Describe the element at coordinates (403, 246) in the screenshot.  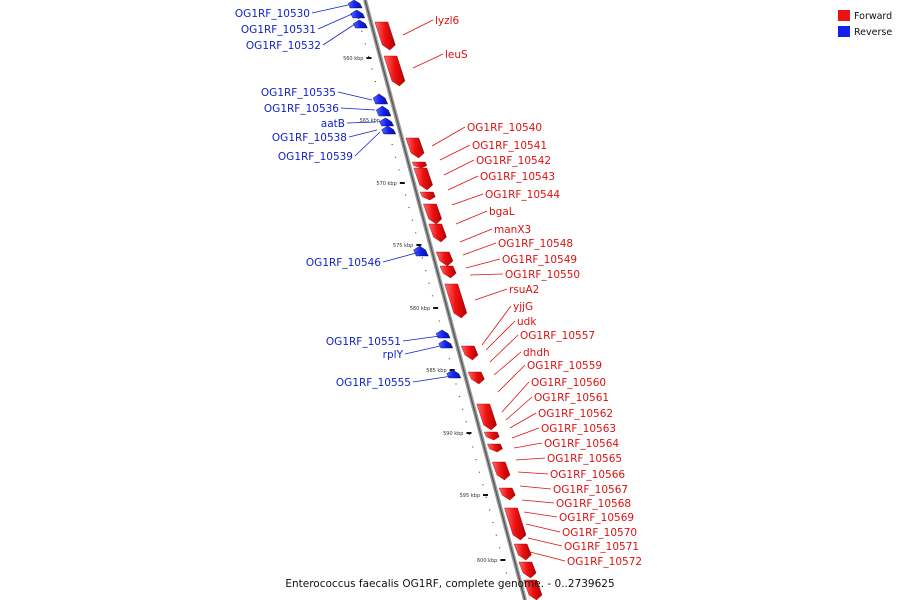
I see `tick-label: 575 kbp` at that location.